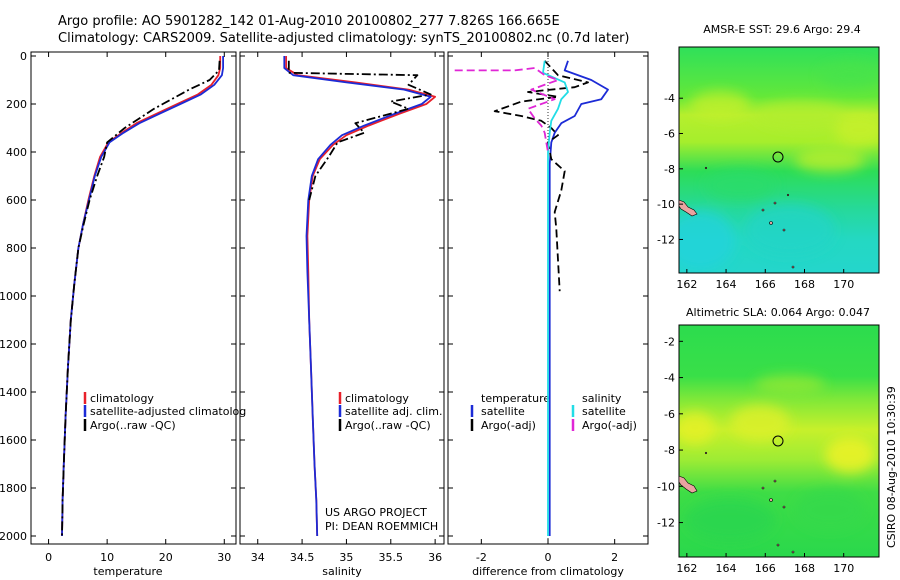 This screenshot has height=580, width=900. I want to click on sla_map-xtick-label: 170, so click(843, 568).